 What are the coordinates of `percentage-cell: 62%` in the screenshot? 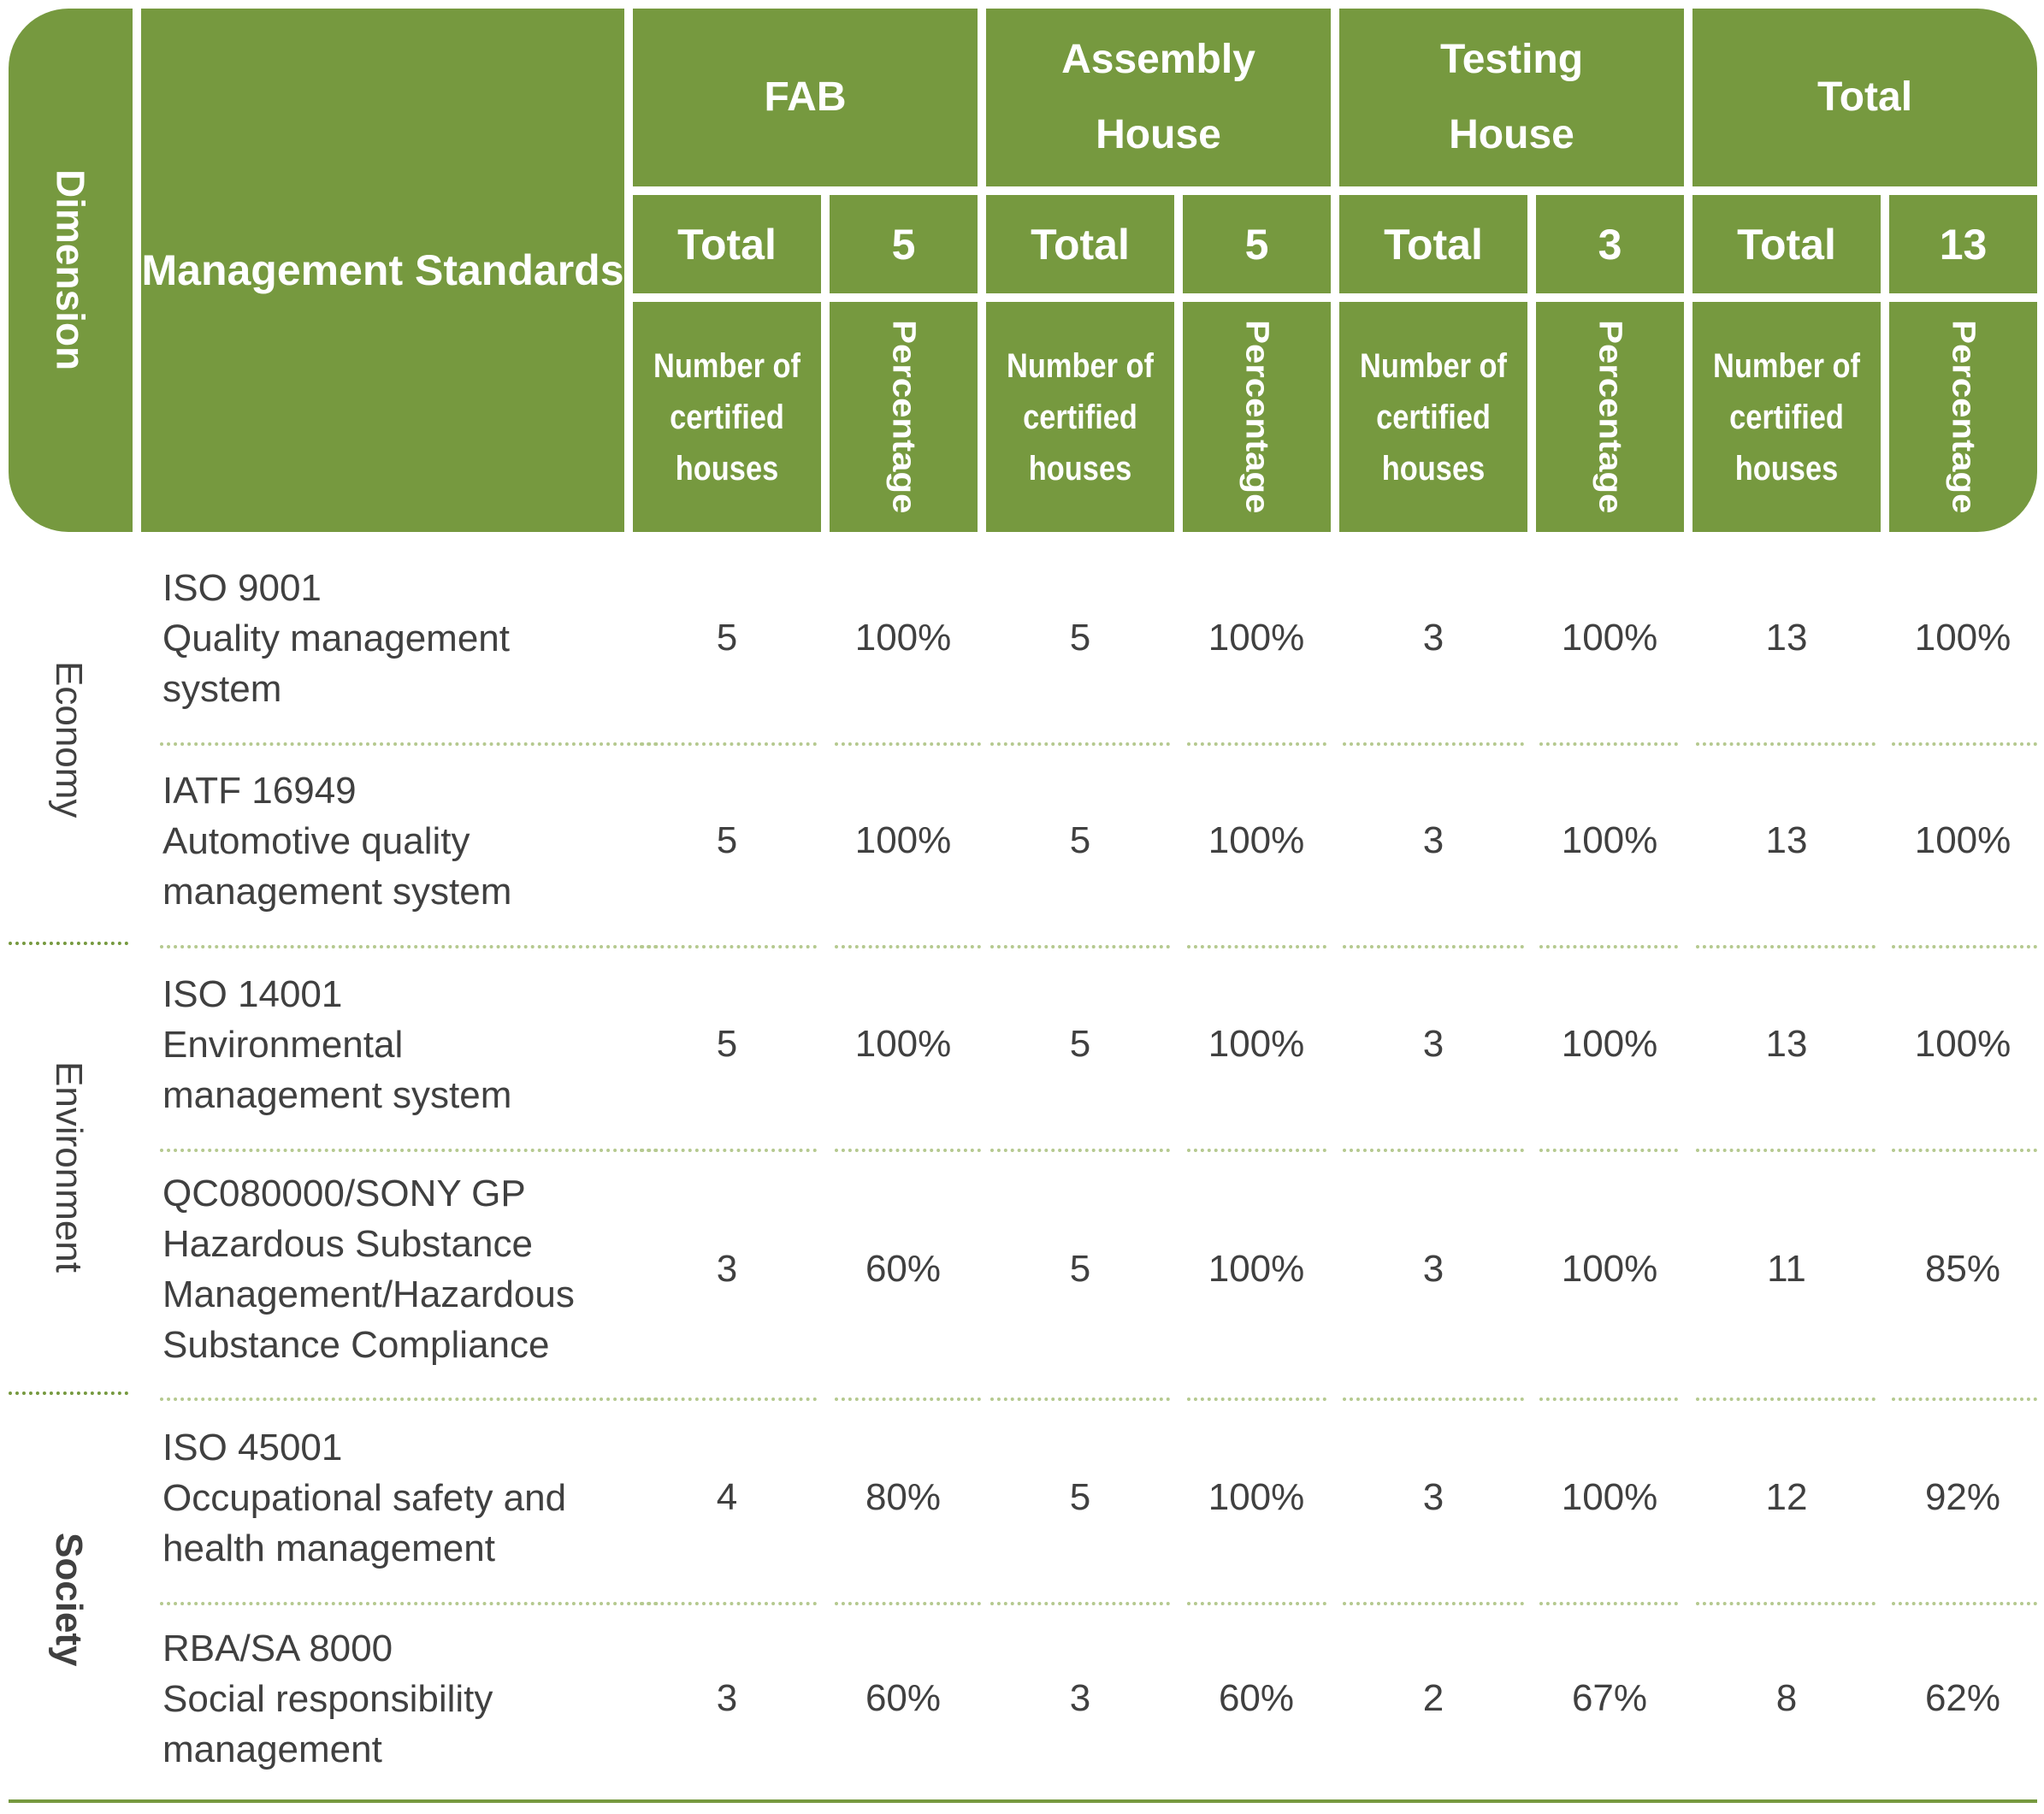 It's located at (1963, 1698).